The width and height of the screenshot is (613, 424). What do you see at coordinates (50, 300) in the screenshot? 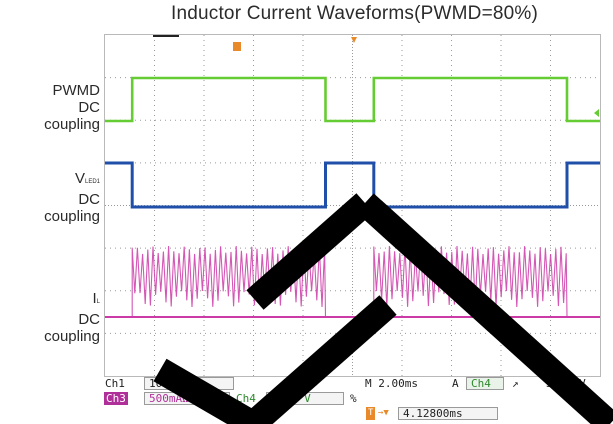
I see `il-label-main: IL` at bounding box center [50, 300].